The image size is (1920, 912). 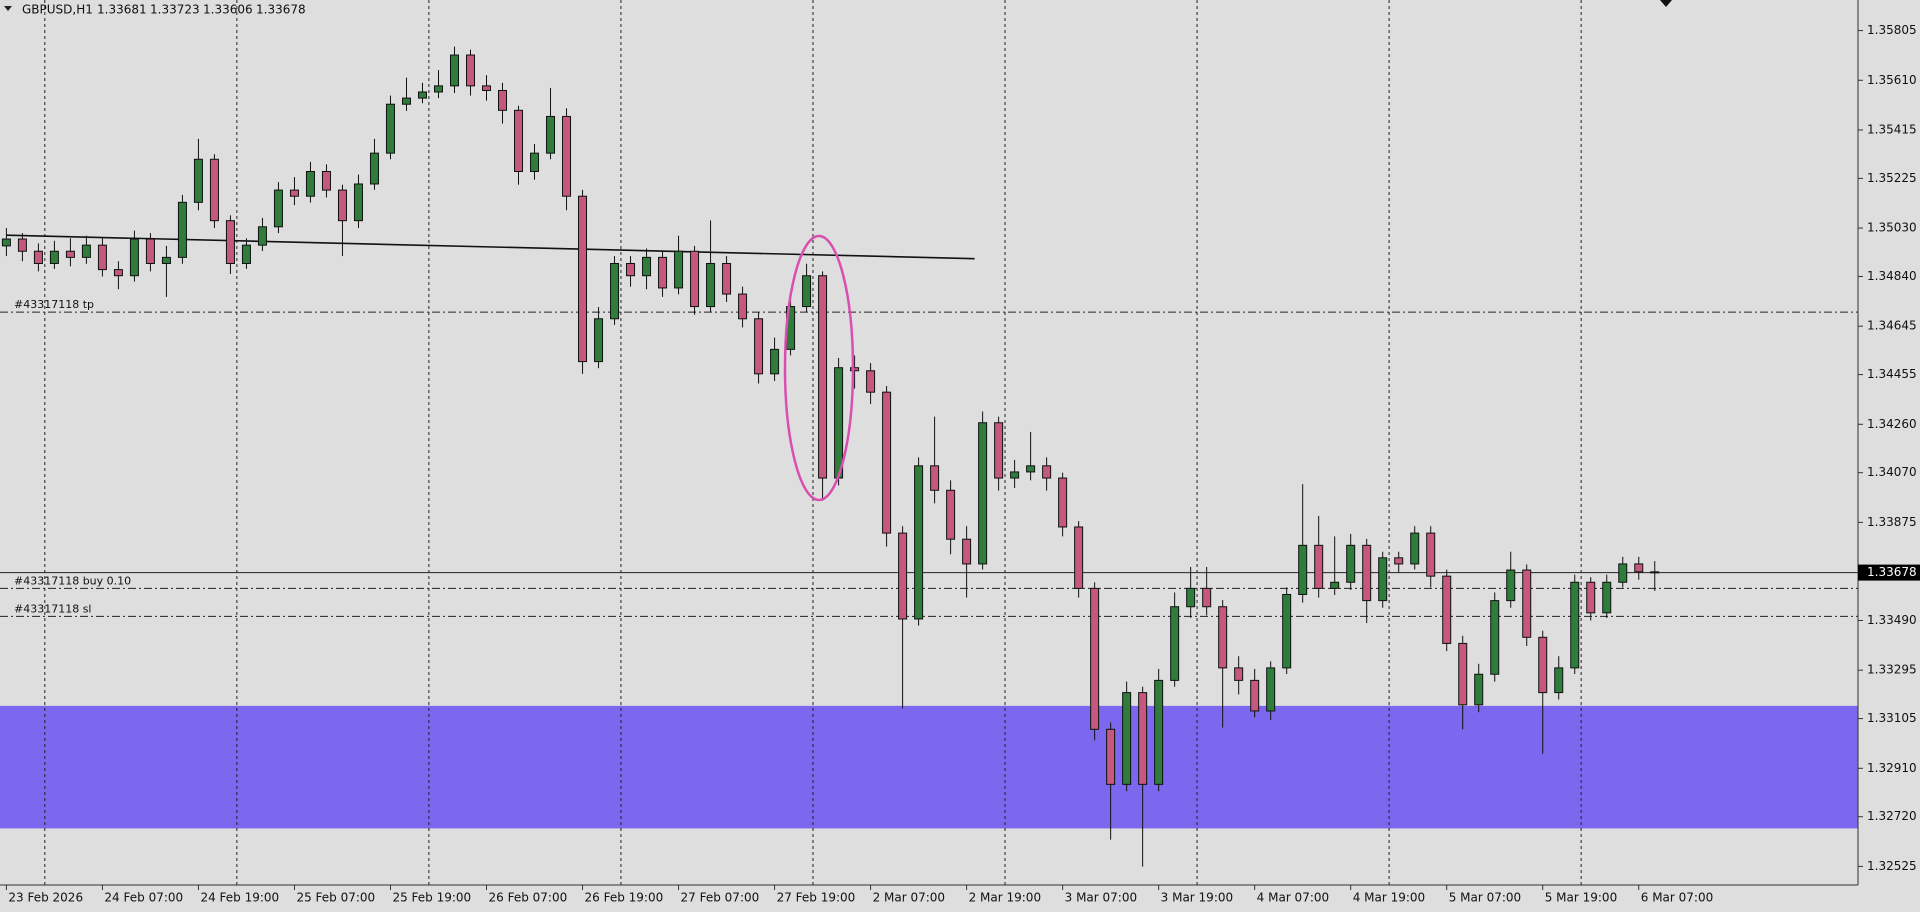 What do you see at coordinates (1892, 572) in the screenshot?
I see `current-price-label: 1.33678` at bounding box center [1892, 572].